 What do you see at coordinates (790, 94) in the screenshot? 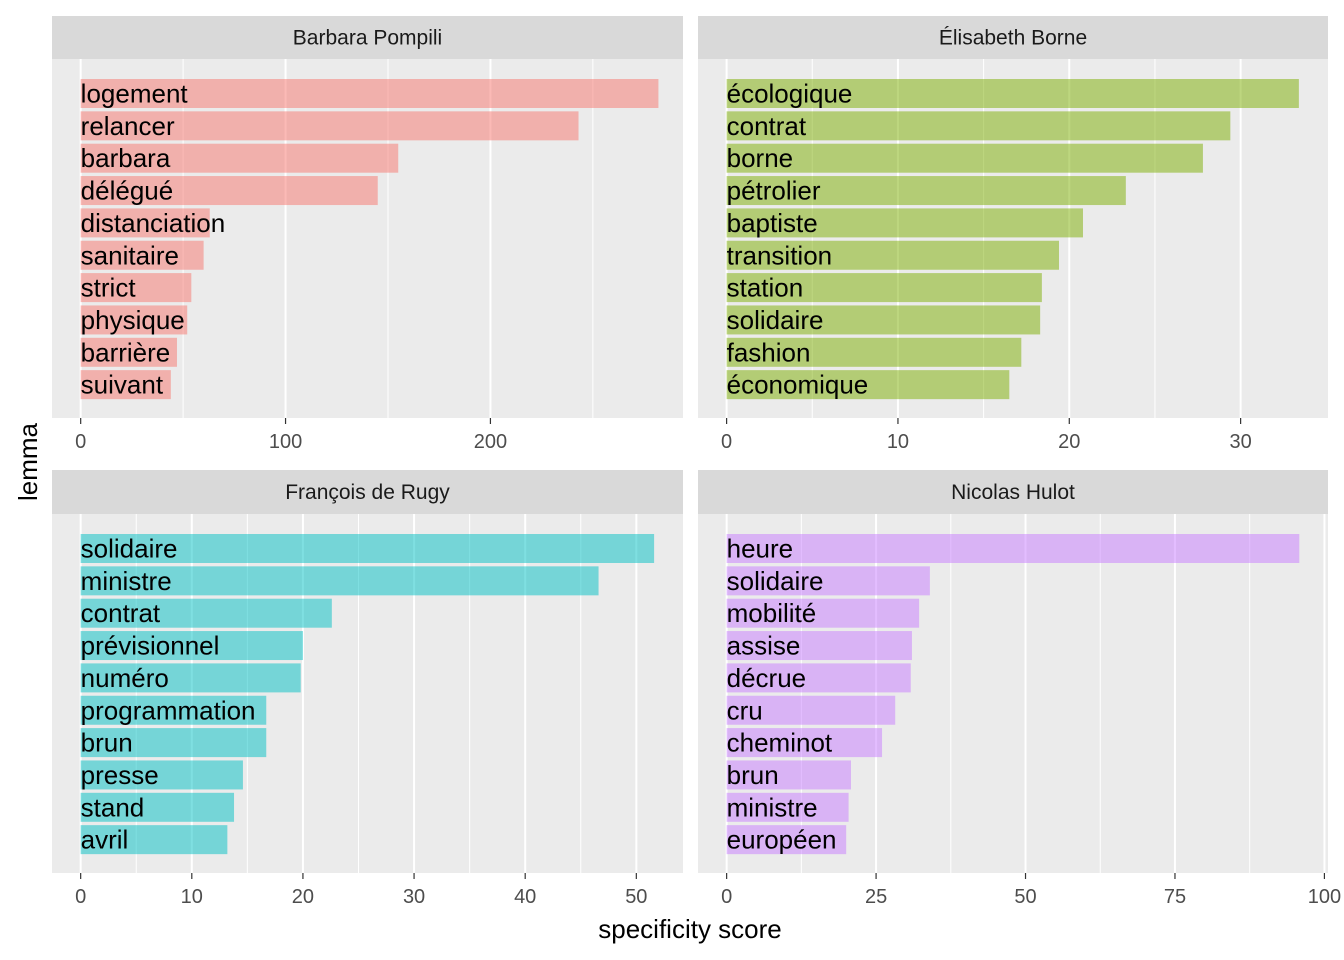
I see `bar-label: écologique` at bounding box center [790, 94].